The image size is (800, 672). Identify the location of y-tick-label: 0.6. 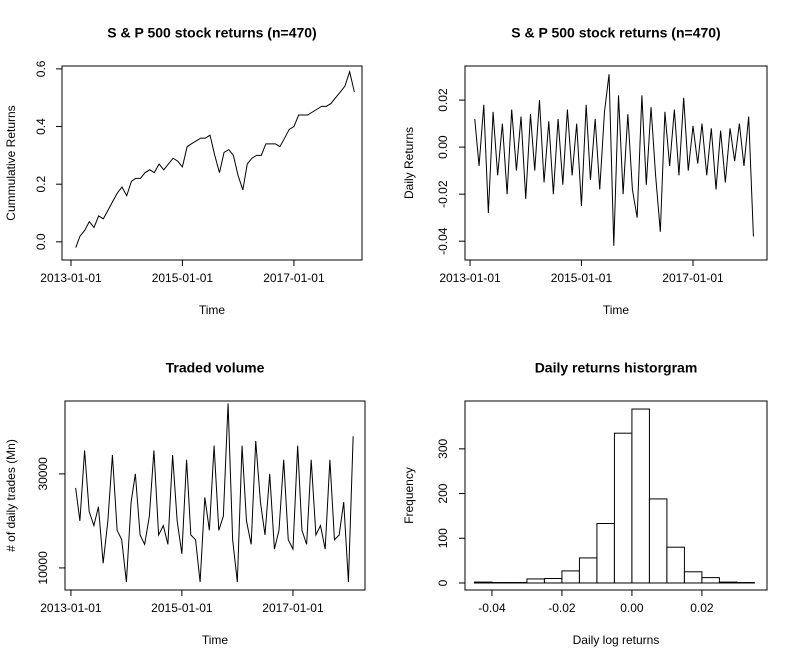
(41, 68).